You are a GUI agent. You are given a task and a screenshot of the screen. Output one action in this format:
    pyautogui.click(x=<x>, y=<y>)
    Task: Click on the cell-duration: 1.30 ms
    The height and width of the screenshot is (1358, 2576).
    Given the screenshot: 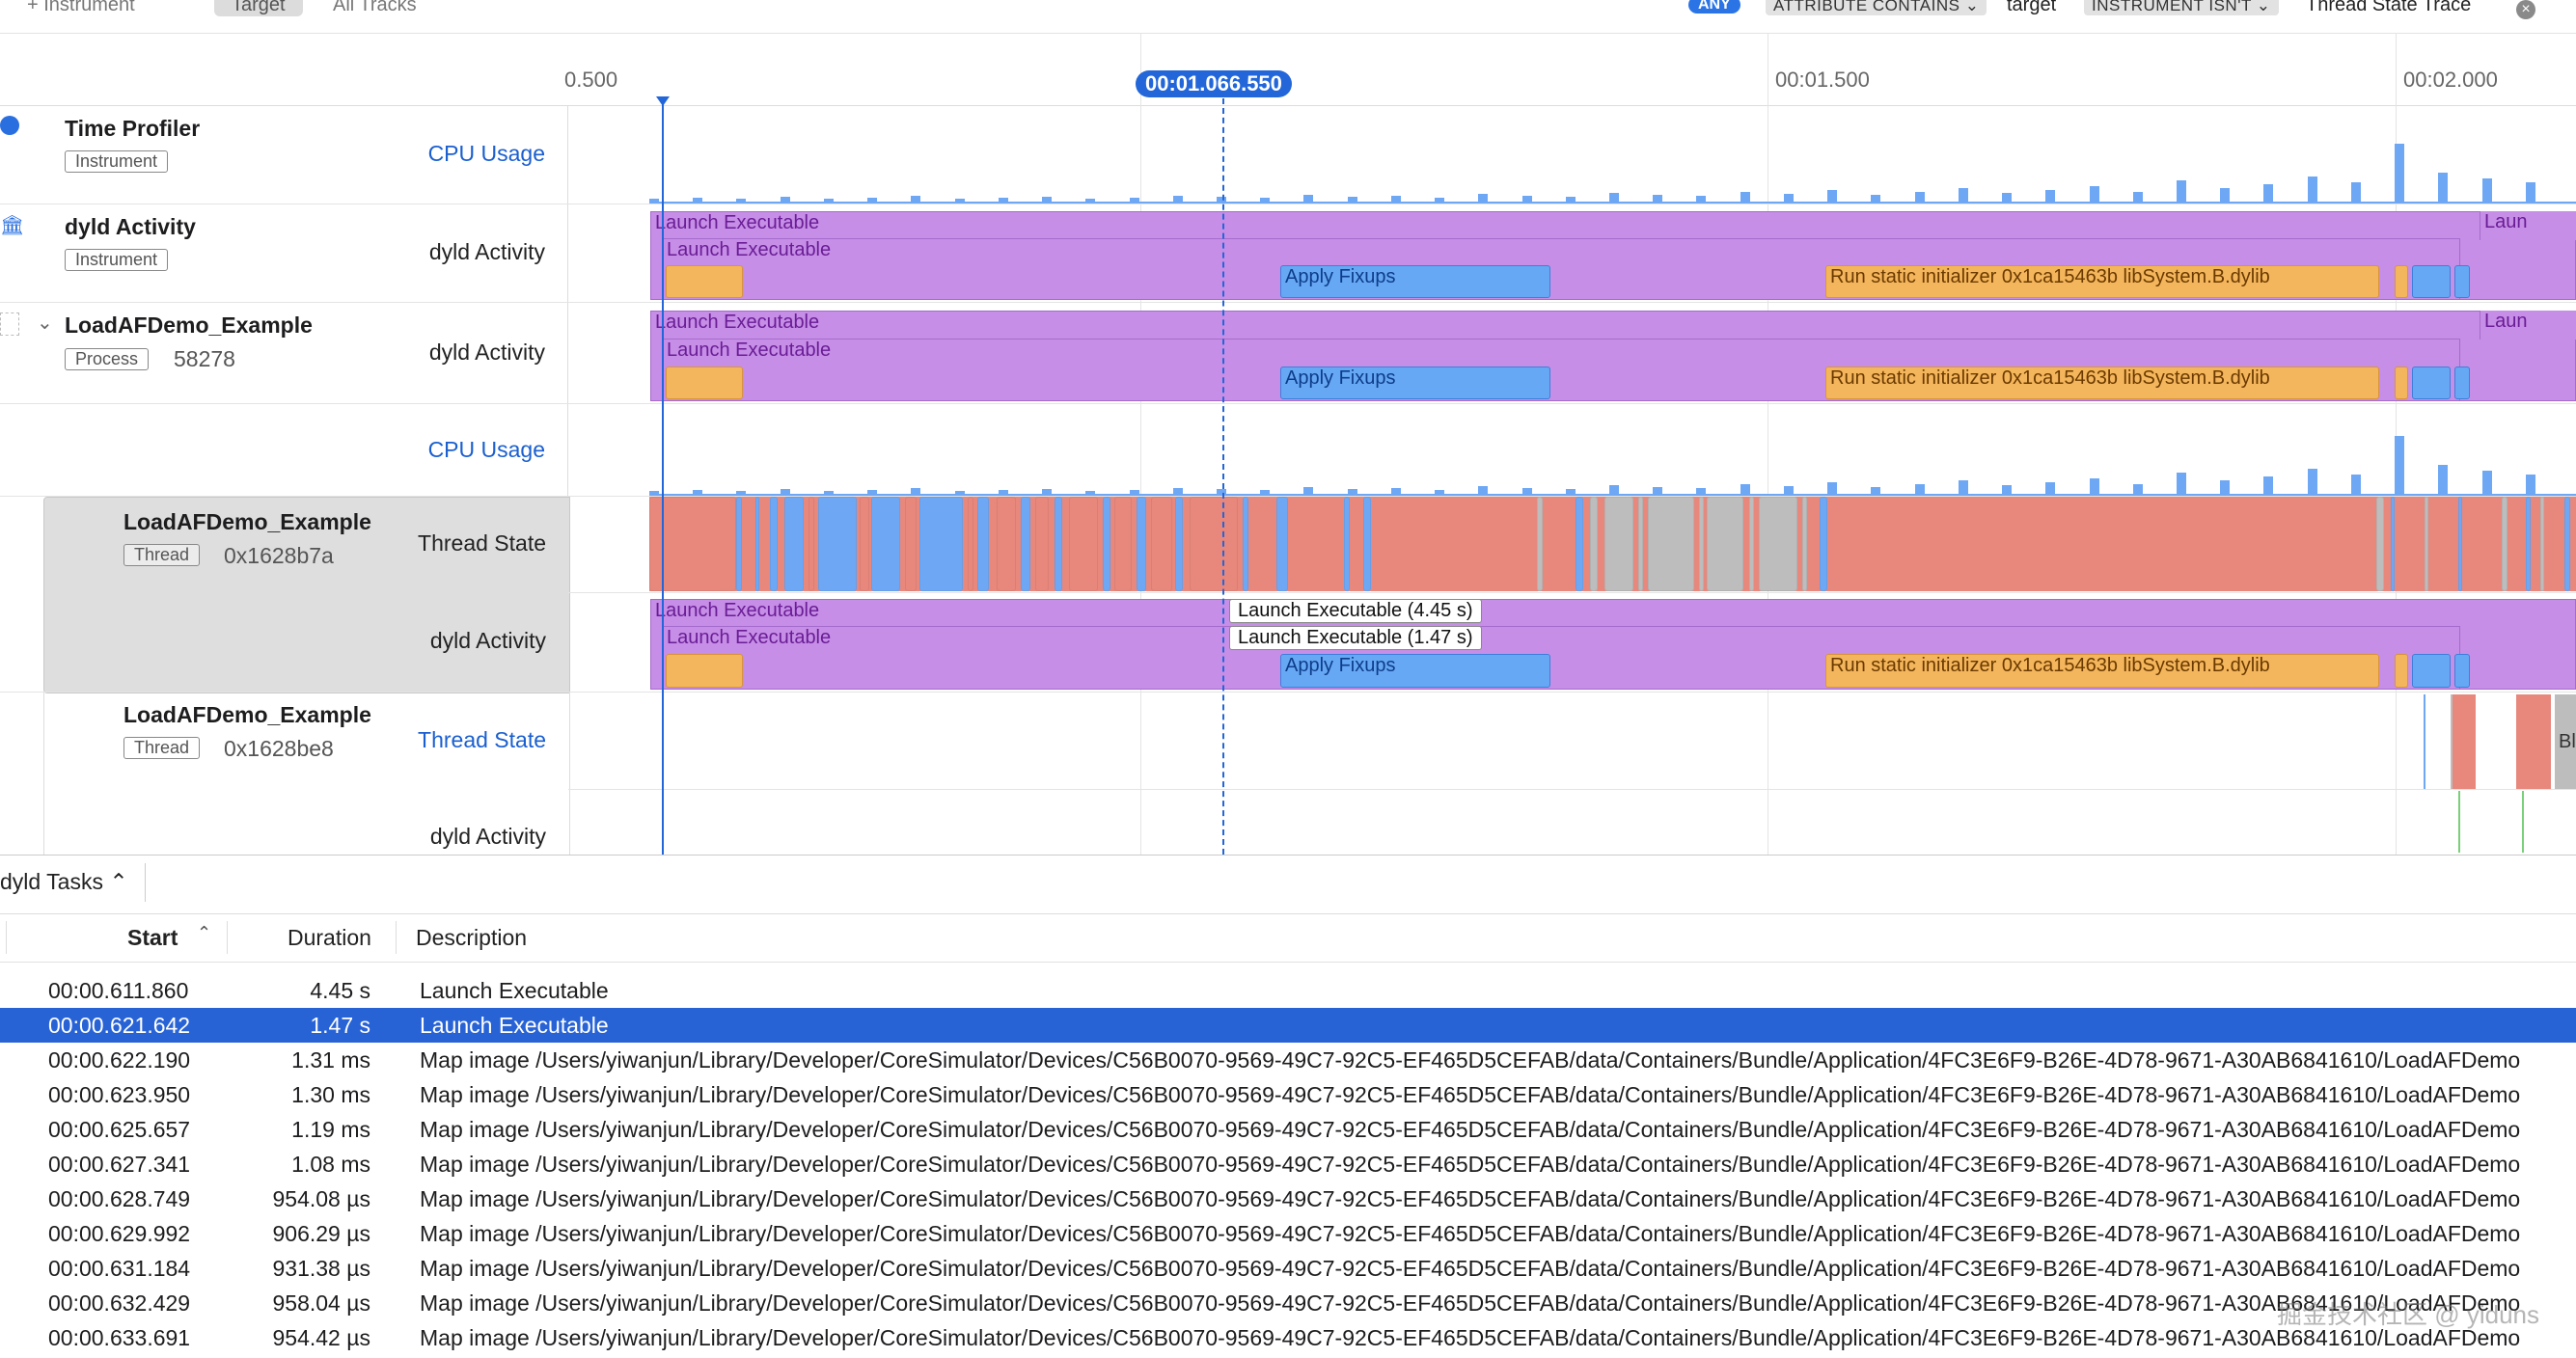 What is the action you would take?
    pyautogui.click(x=331, y=1095)
    